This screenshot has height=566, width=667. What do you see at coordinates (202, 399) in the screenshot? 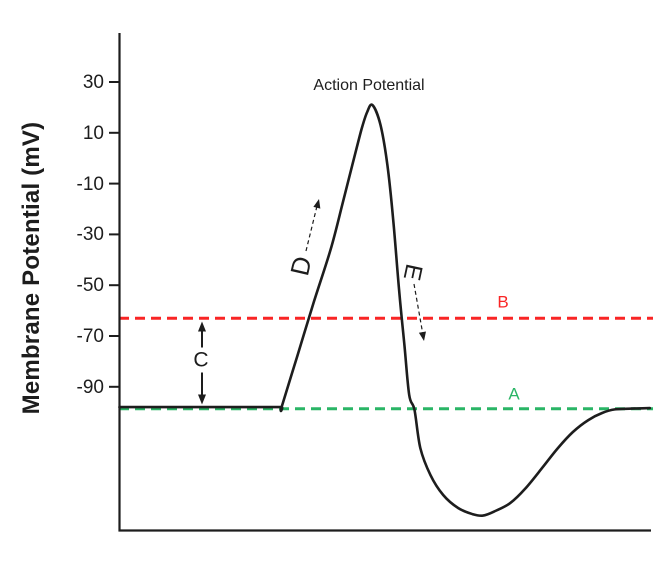
I see `span-arrowhead-bottom` at bounding box center [202, 399].